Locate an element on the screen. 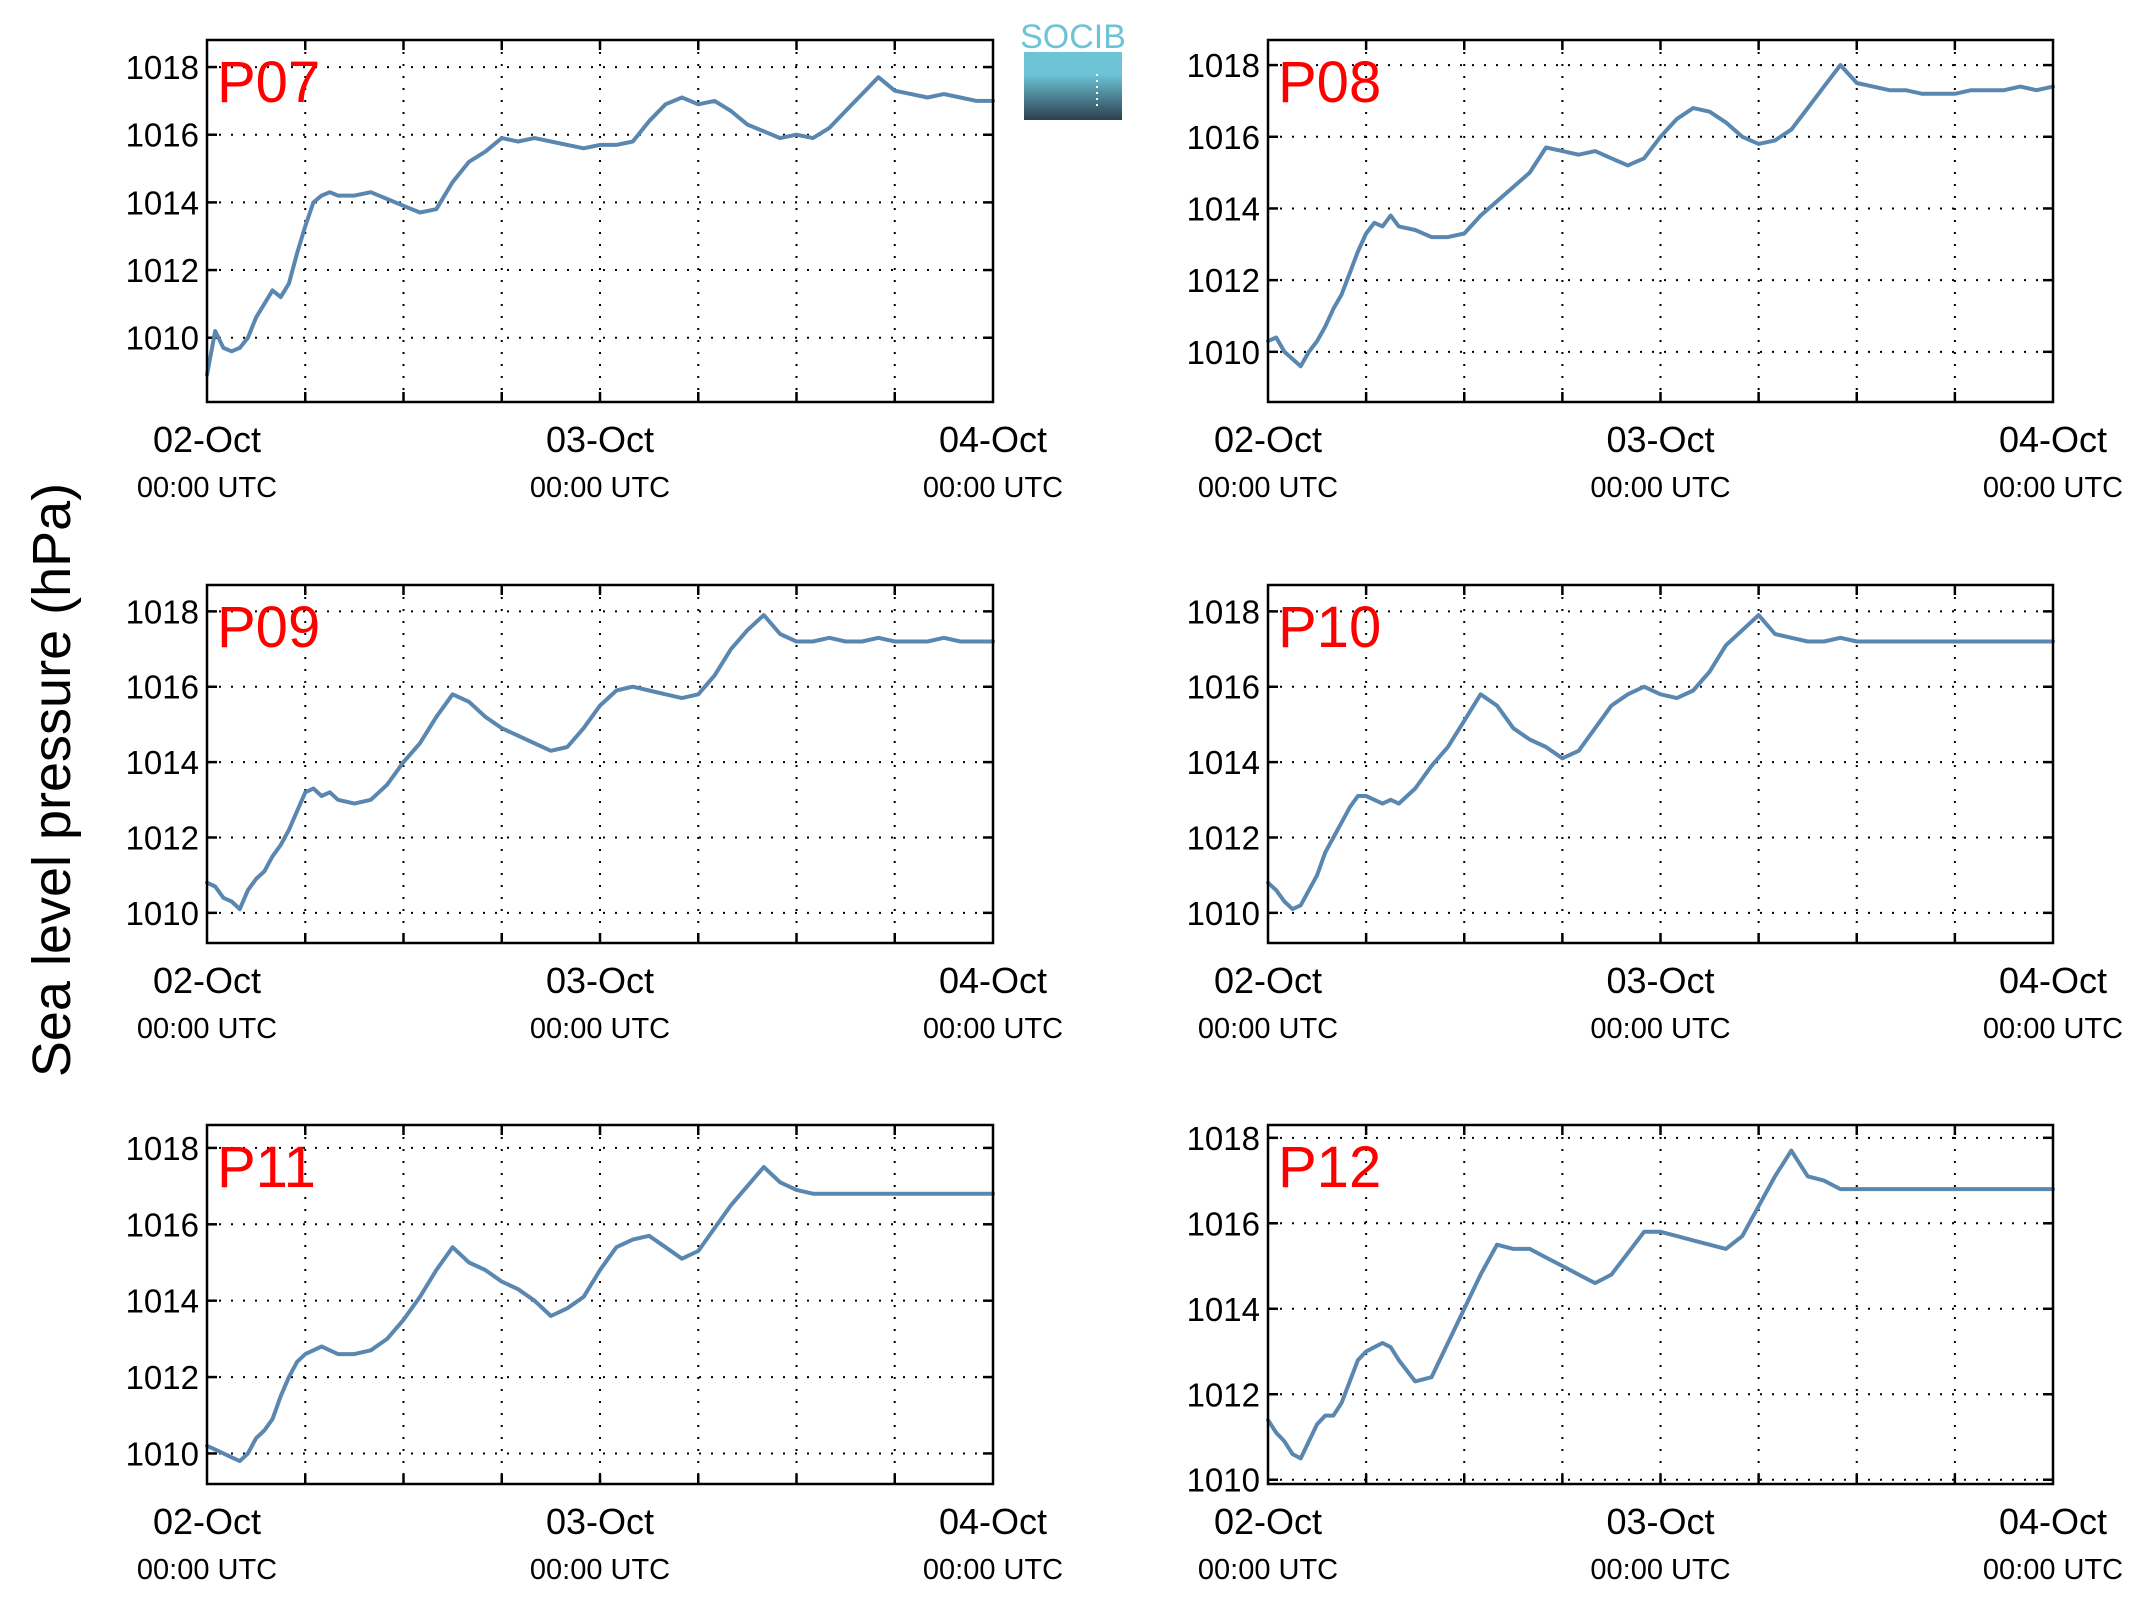 Image resolution: width=2138 pixels, height=1608 pixels. series-line-p10 is located at coordinates (1660, 762).